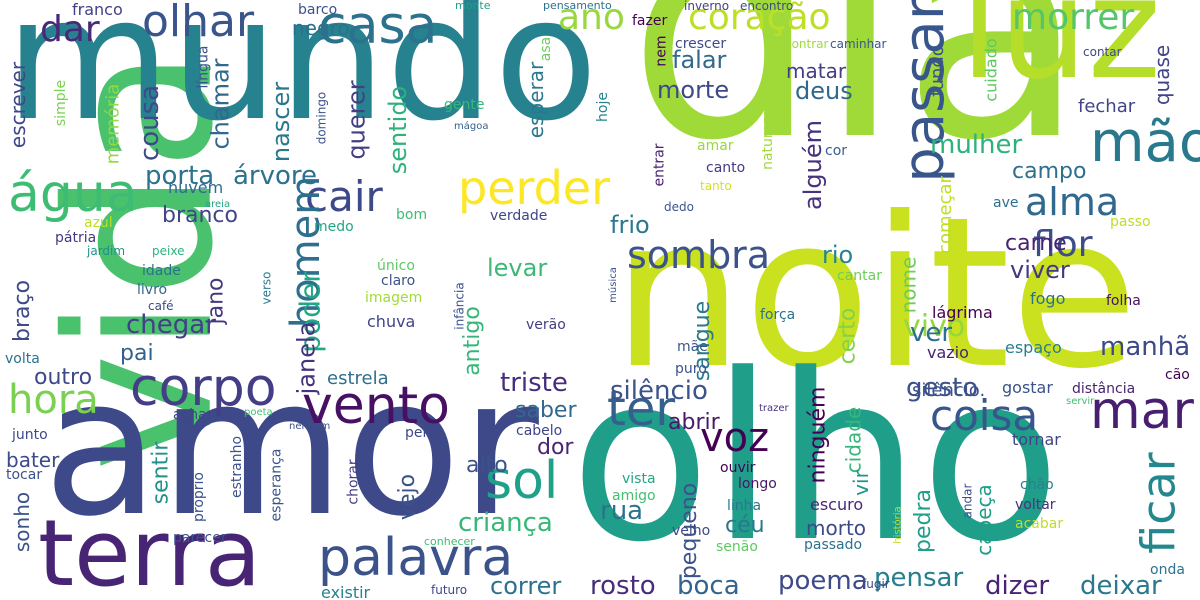 This screenshot has width=1200, height=600. I want to click on word: sonho, so click(22, 522).